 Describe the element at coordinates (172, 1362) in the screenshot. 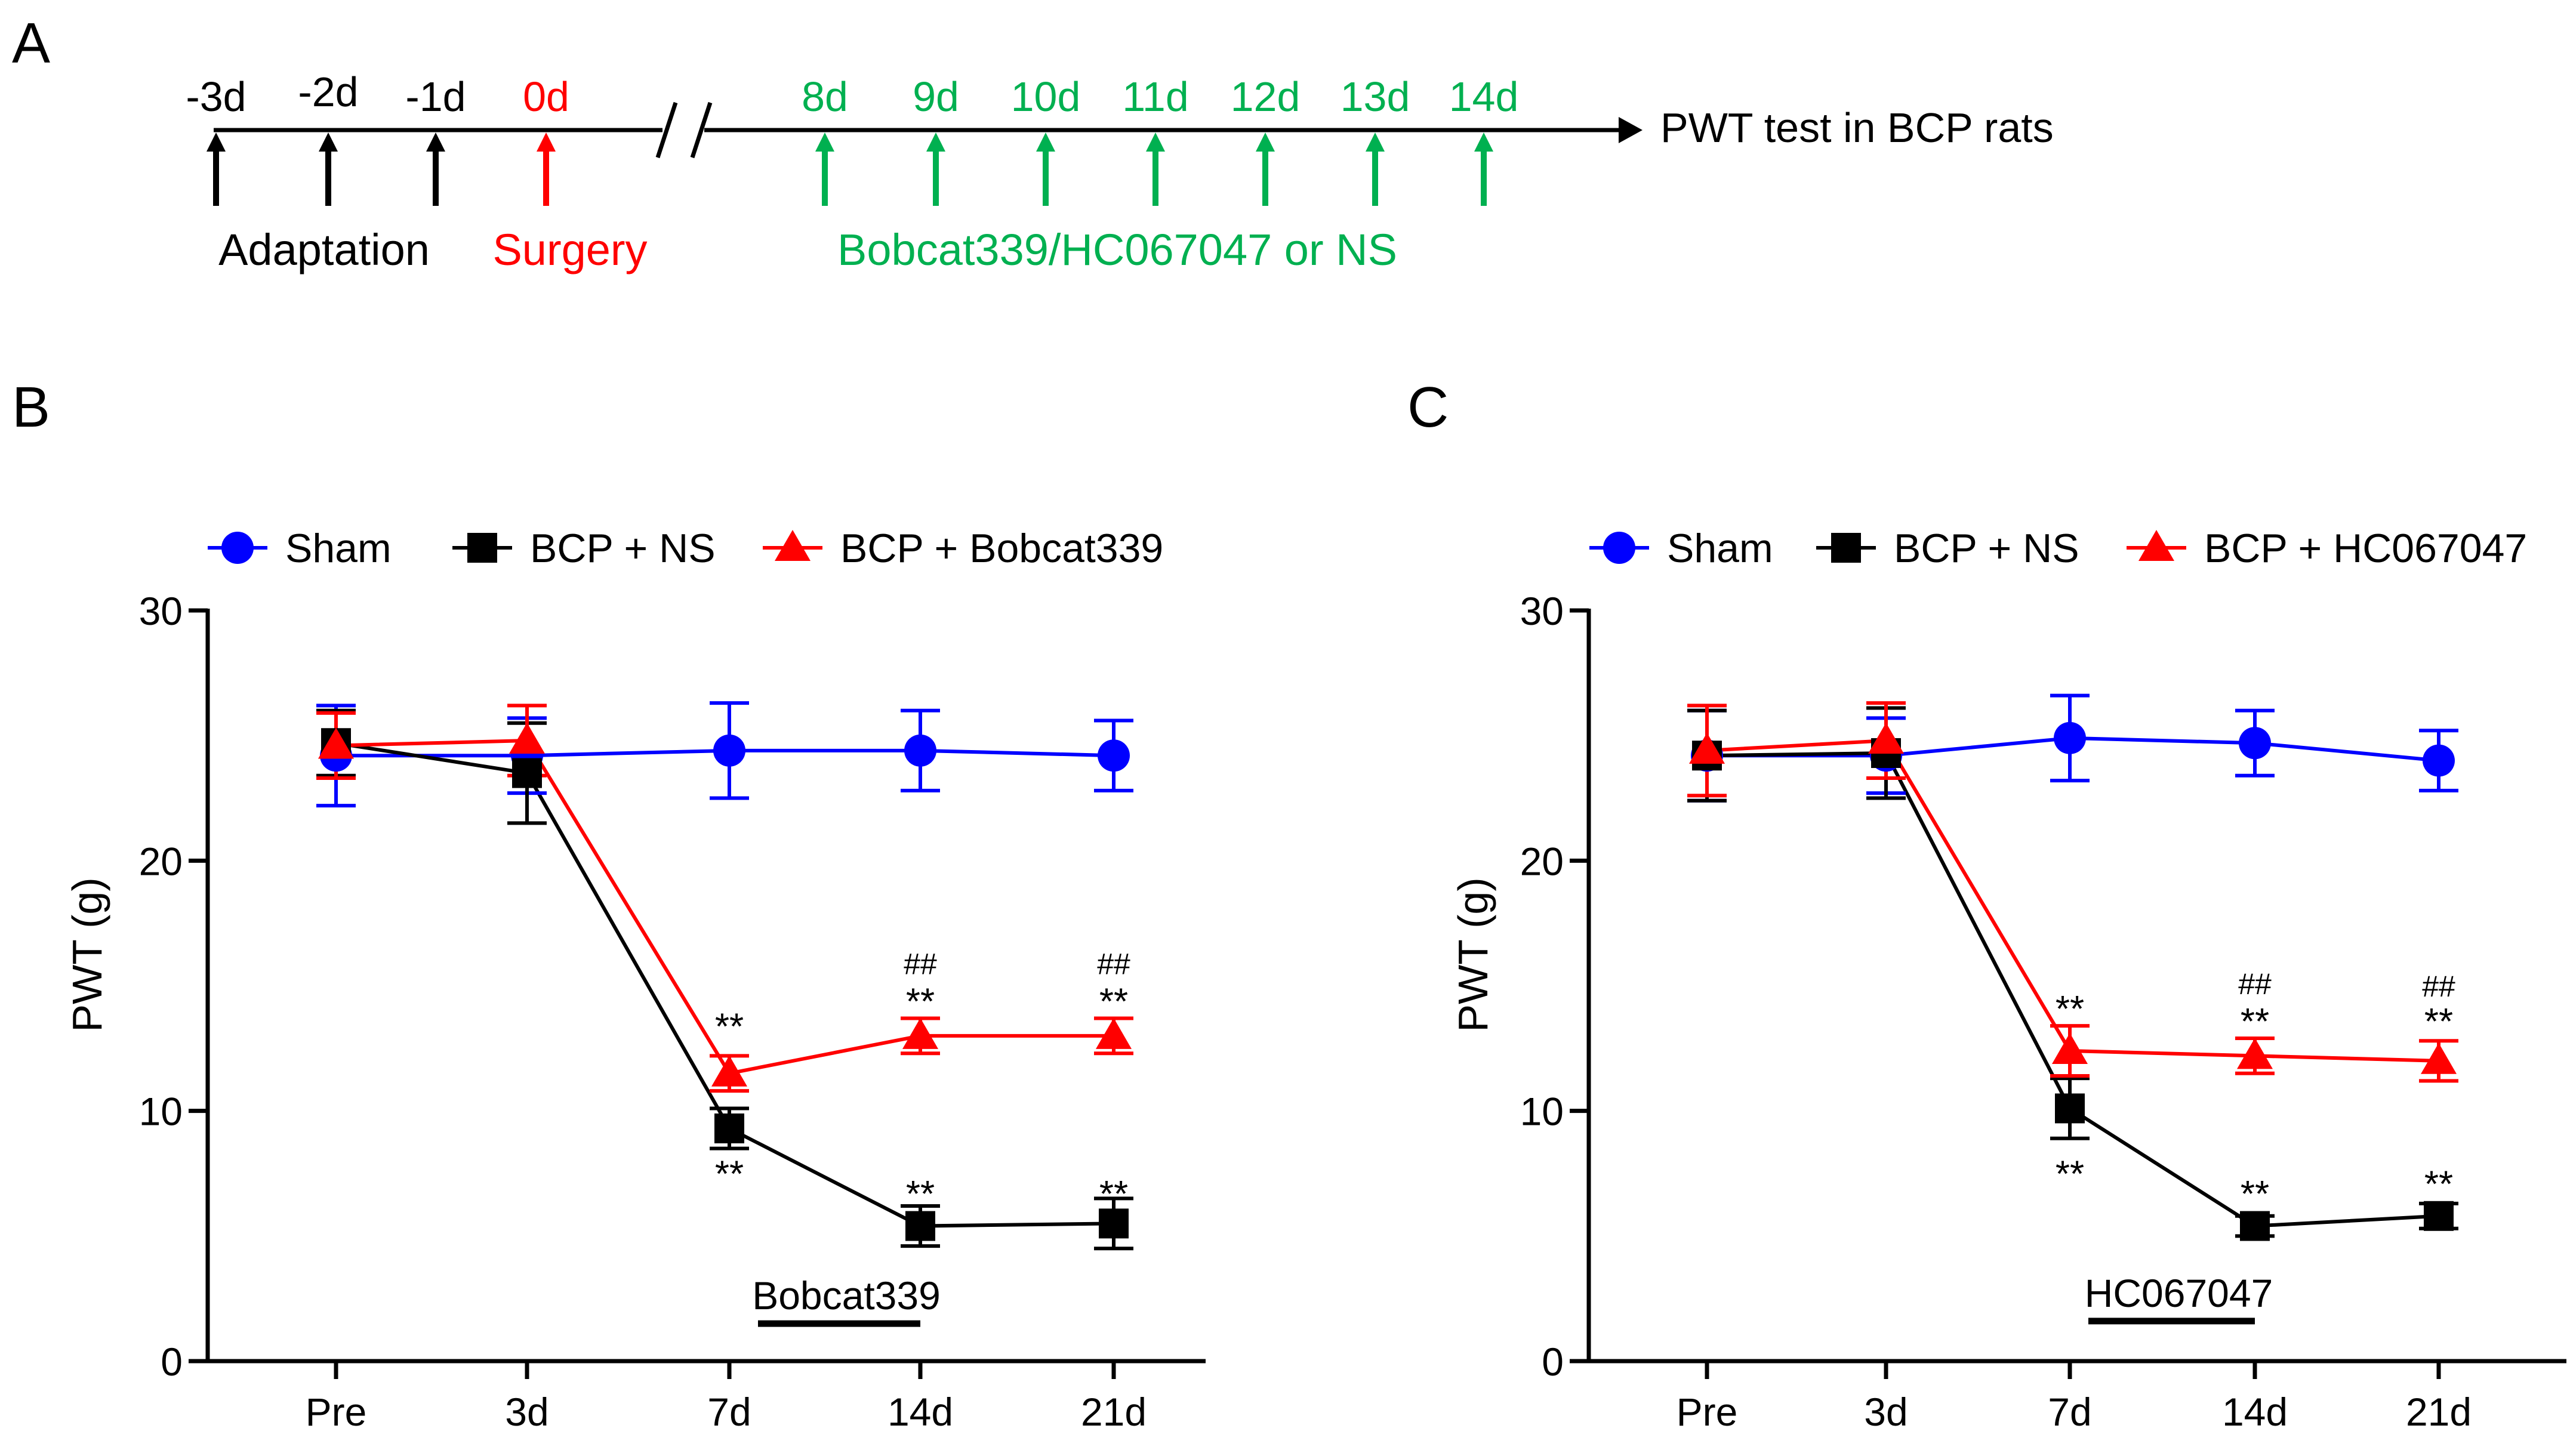

I see `y-tick-label: 0` at that location.